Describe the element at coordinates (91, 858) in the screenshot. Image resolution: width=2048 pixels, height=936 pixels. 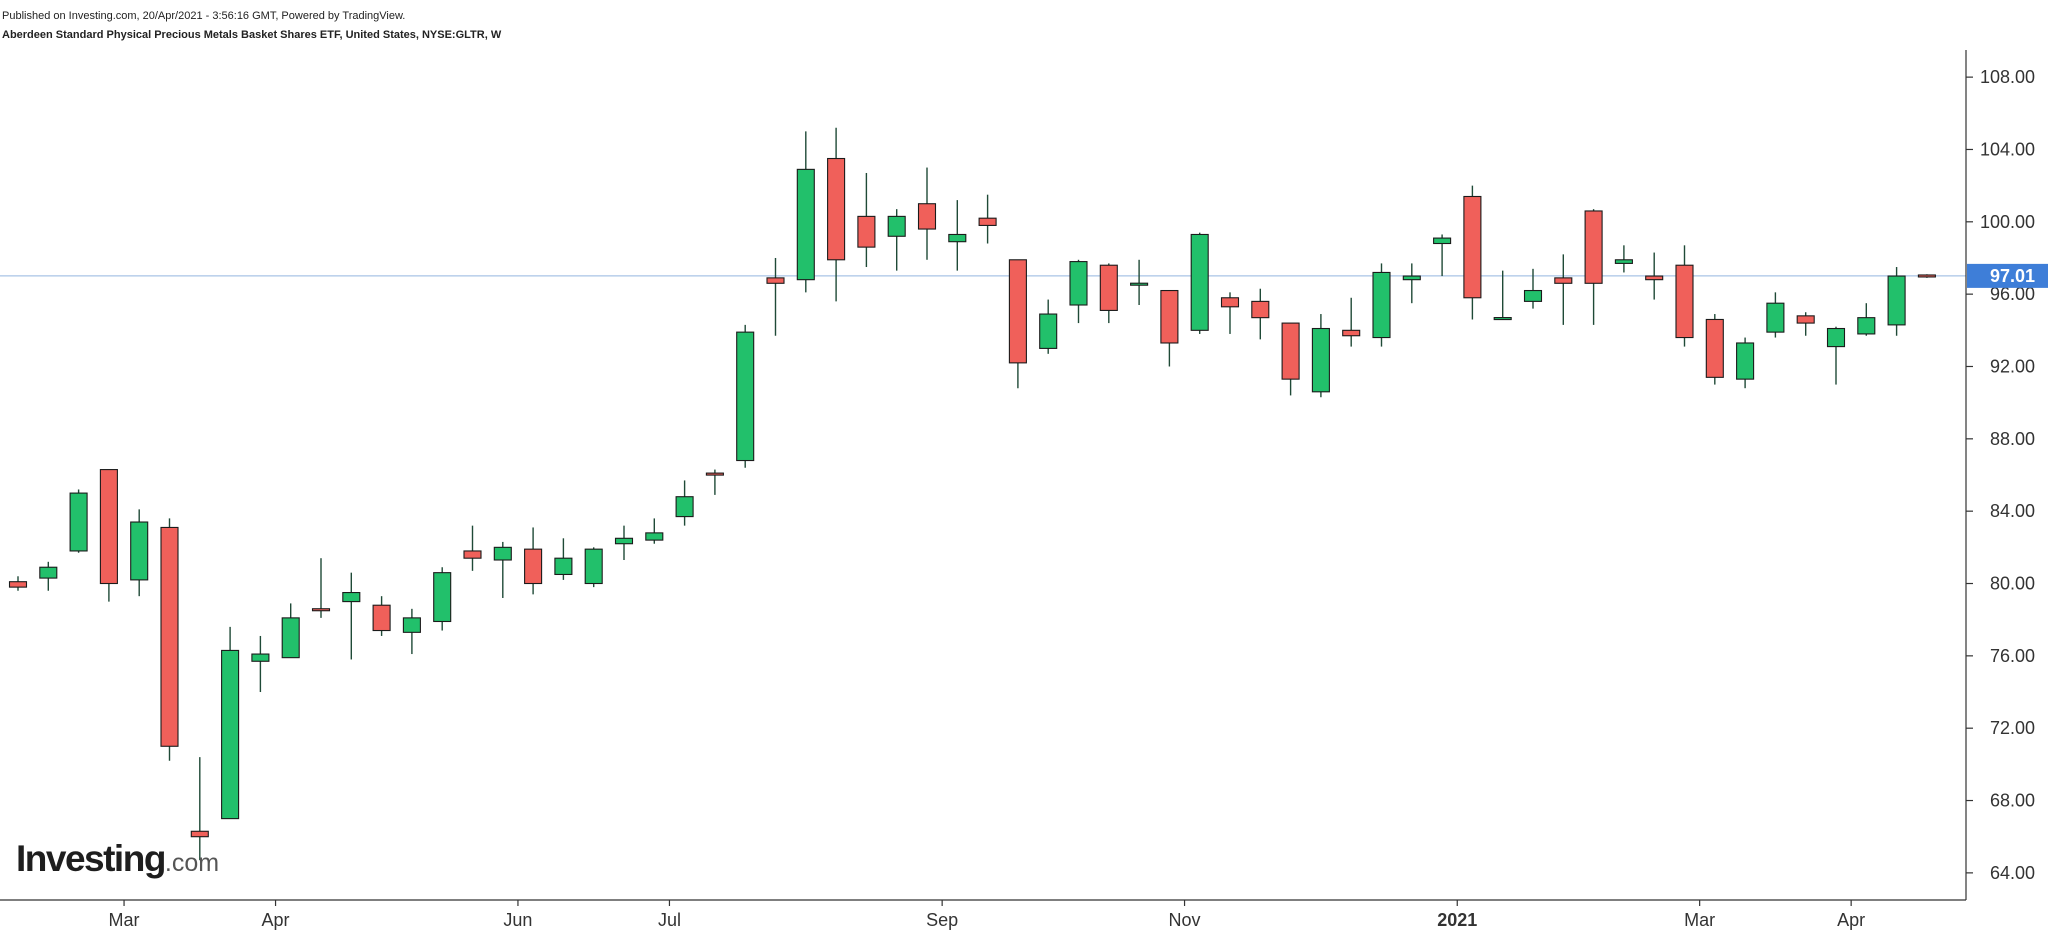
I see `logo-wordmark: Investing` at that location.